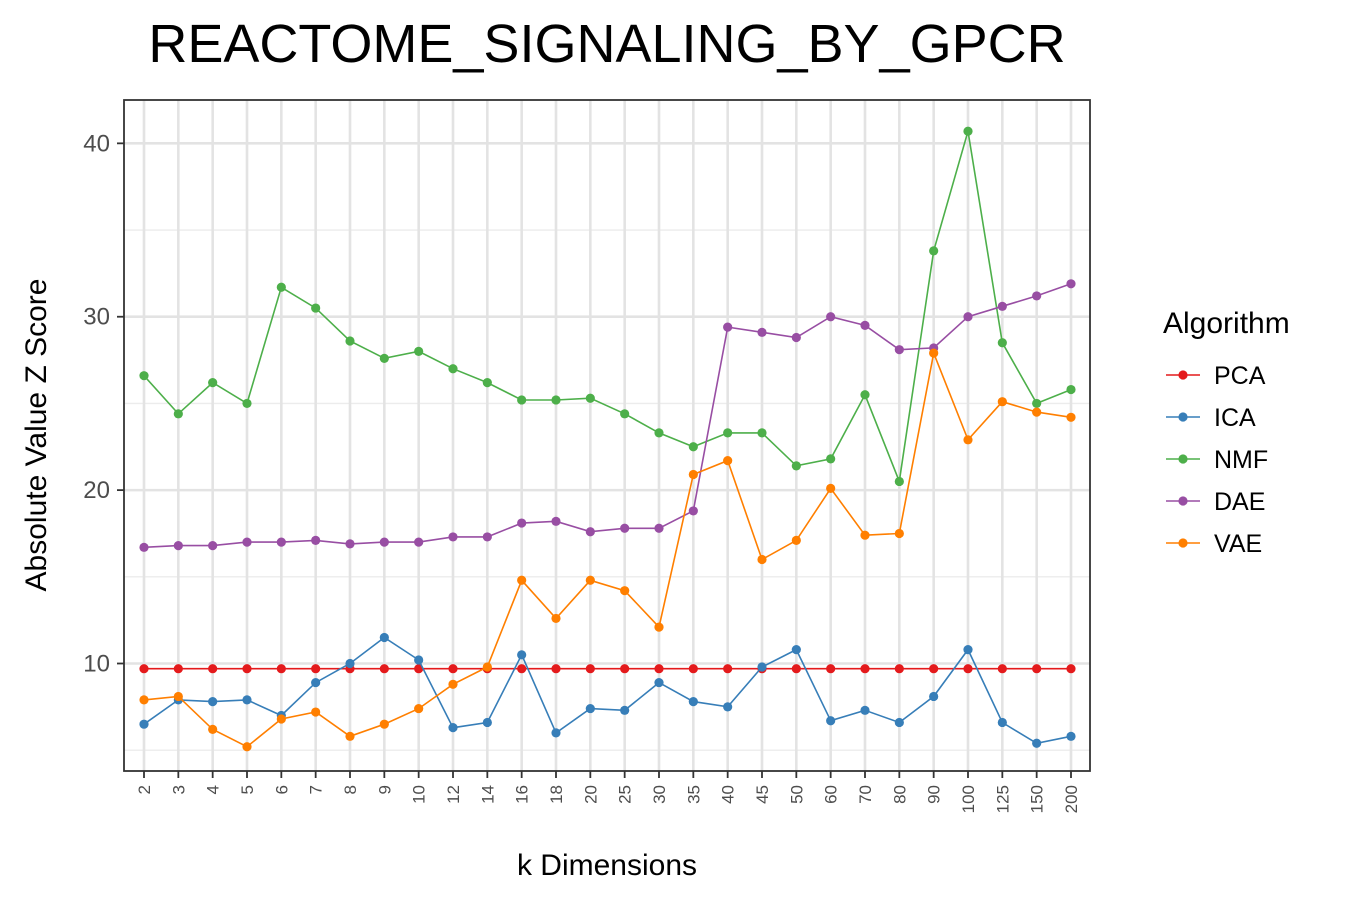  What do you see at coordinates (36, 435) in the screenshot?
I see `y-axis-title: Absolute Value Z Score` at bounding box center [36, 435].